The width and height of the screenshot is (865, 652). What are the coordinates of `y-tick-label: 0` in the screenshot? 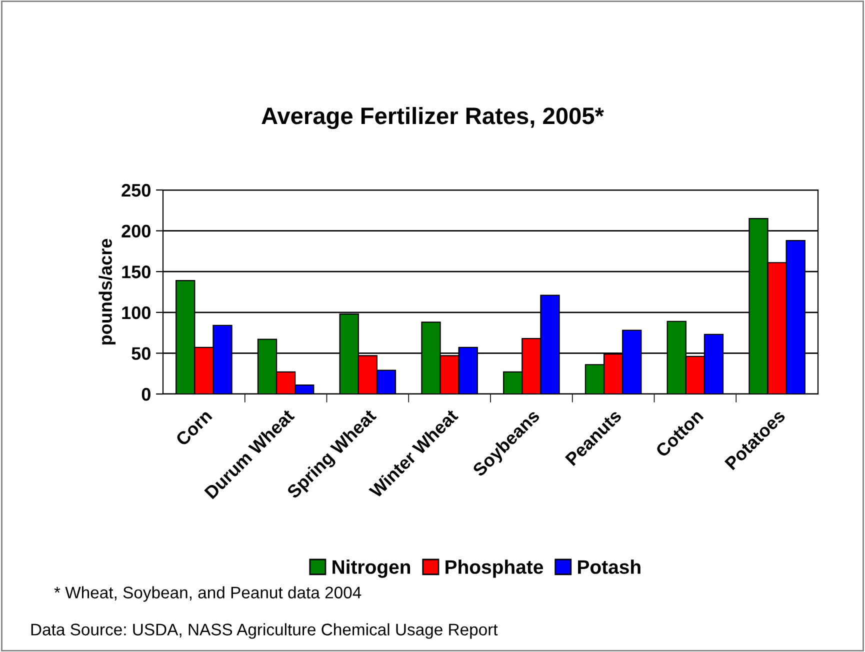 It's located at (146, 394).